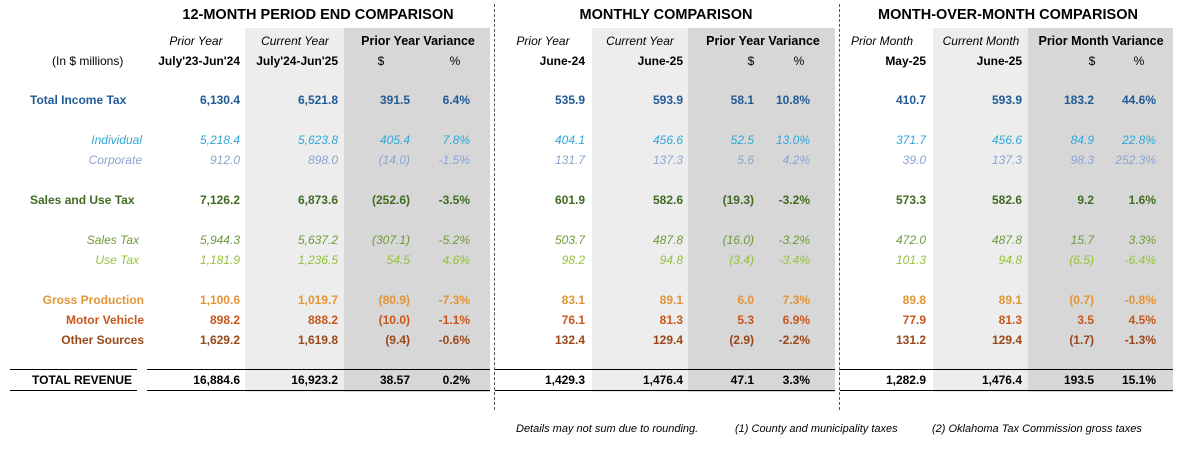 Image resolution: width=1195 pixels, height=449 pixels. Describe the element at coordinates (322, 160) in the screenshot. I see `period-col-b-corporate: 898.0` at that location.